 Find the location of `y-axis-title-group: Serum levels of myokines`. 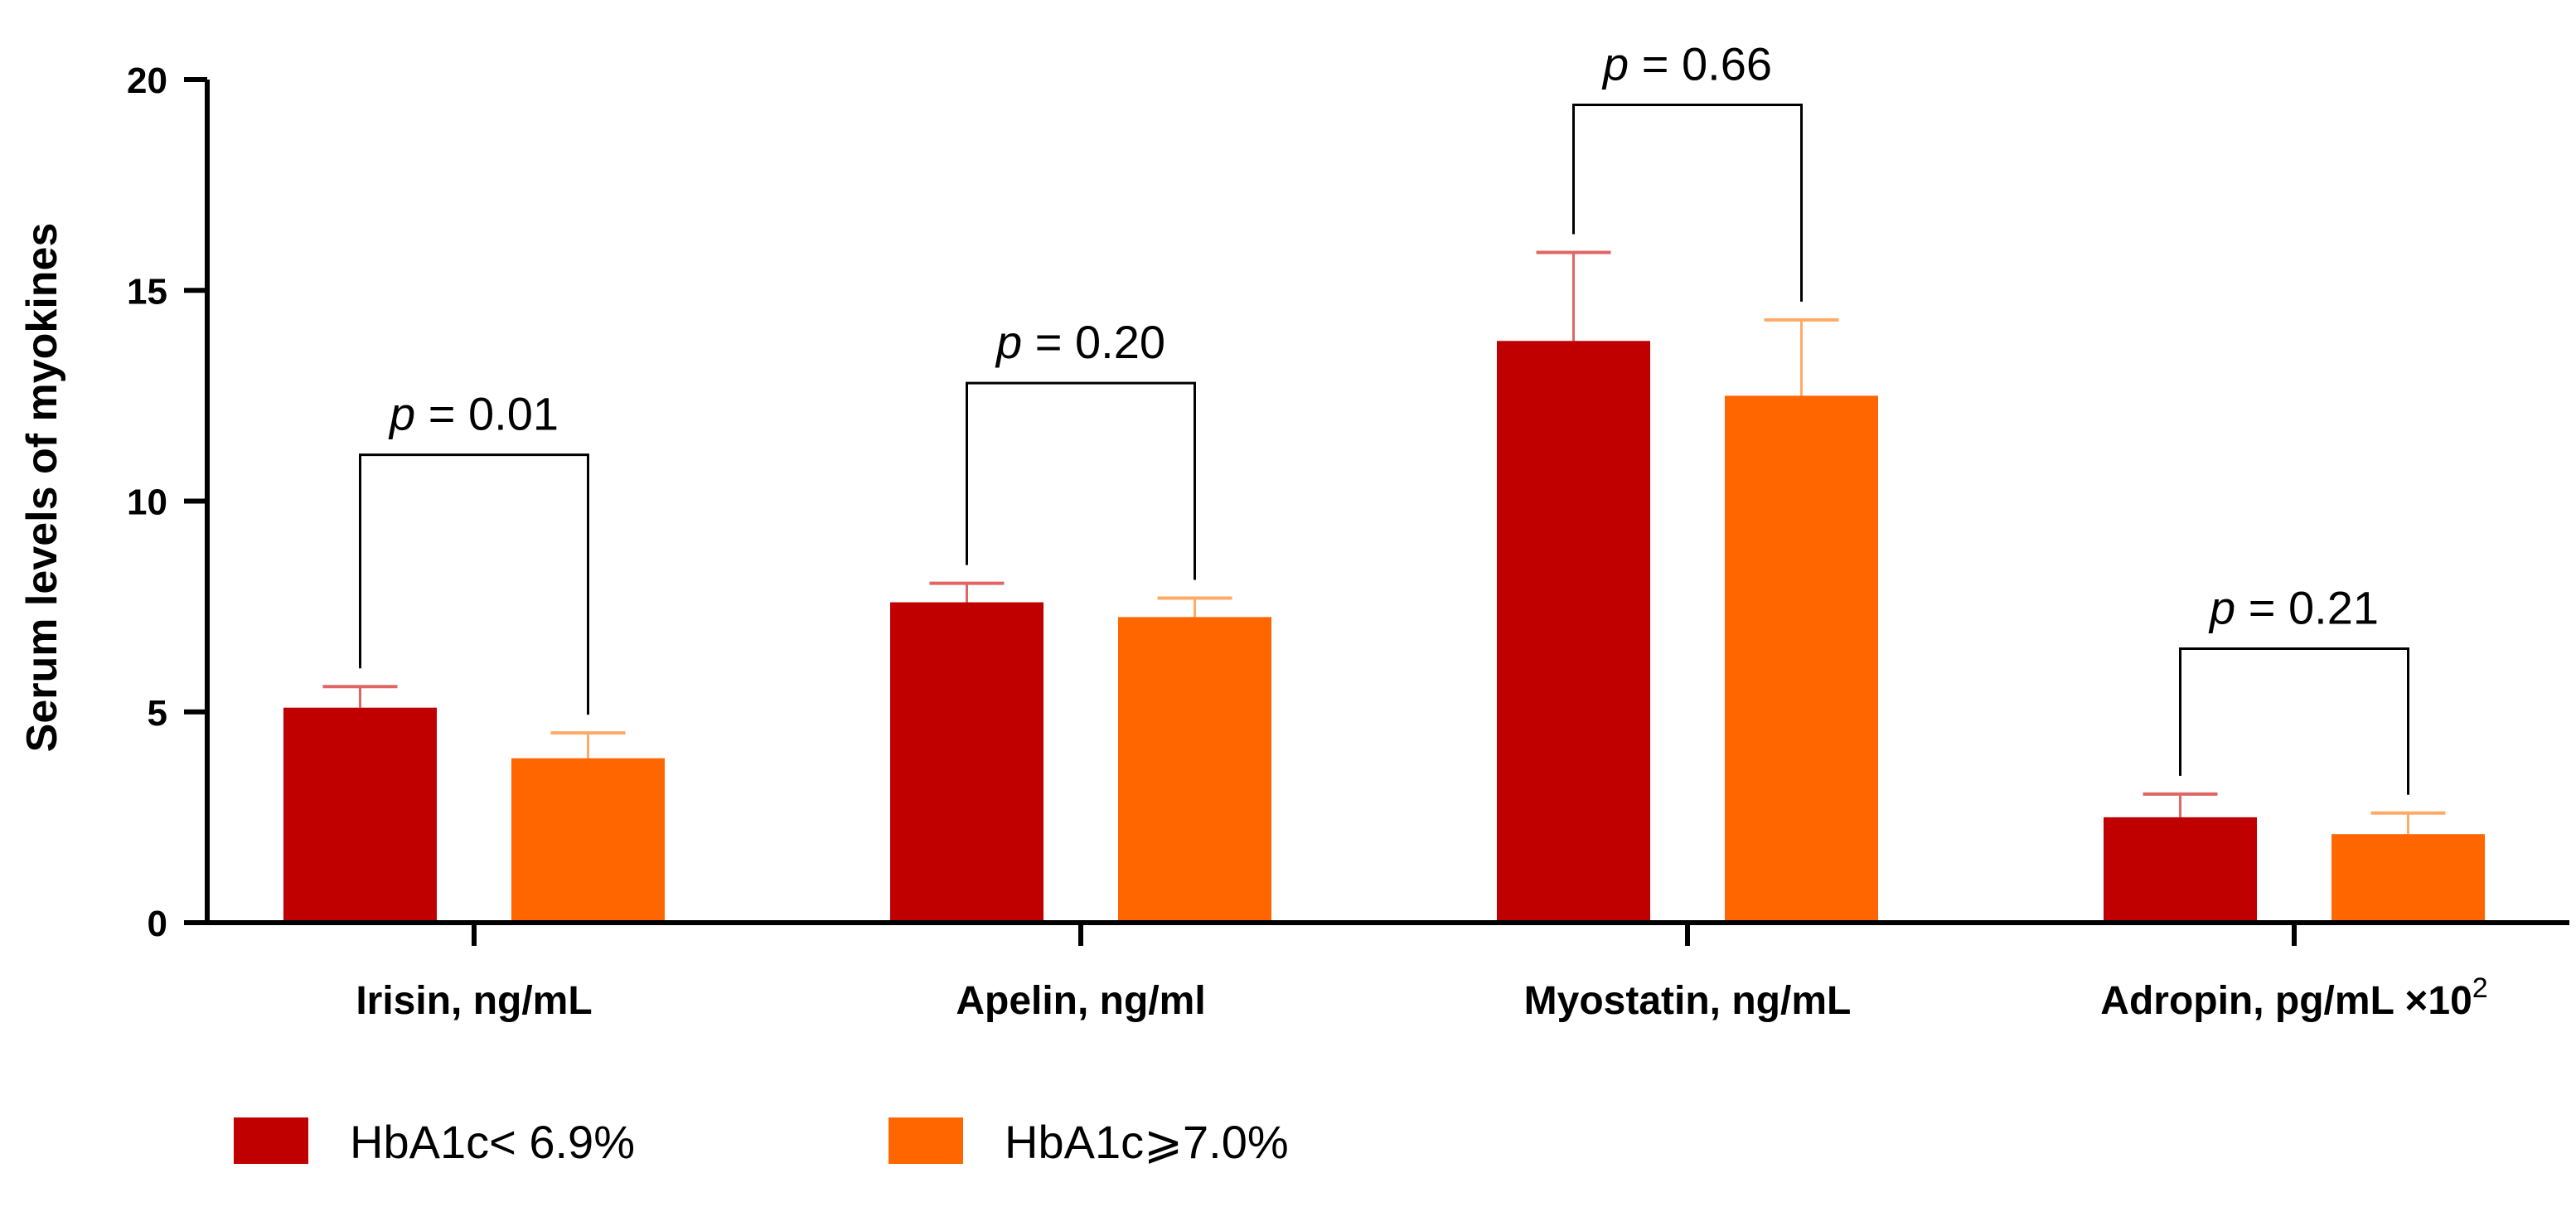

y-axis-title-group: Serum levels of myokines is located at coordinates (42, 488).